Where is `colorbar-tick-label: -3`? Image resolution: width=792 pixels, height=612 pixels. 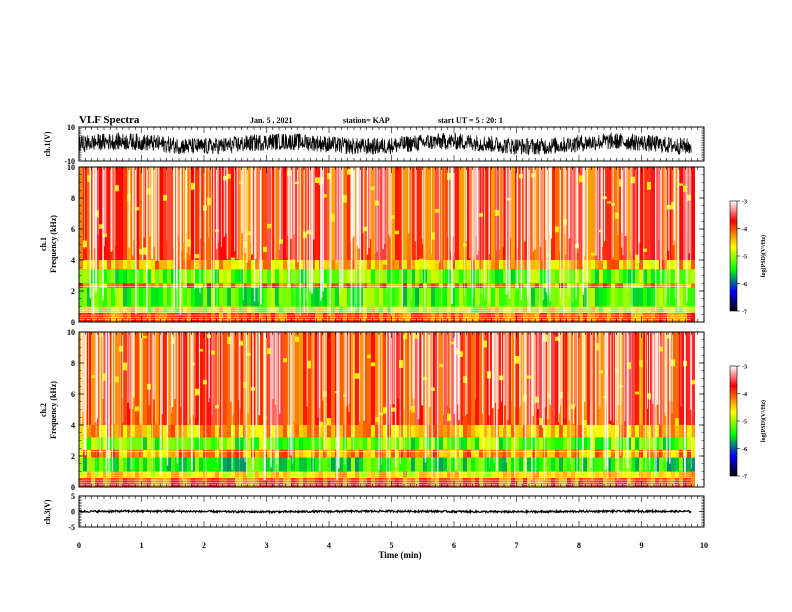
colorbar-tick-label: -3 is located at coordinates (744, 203).